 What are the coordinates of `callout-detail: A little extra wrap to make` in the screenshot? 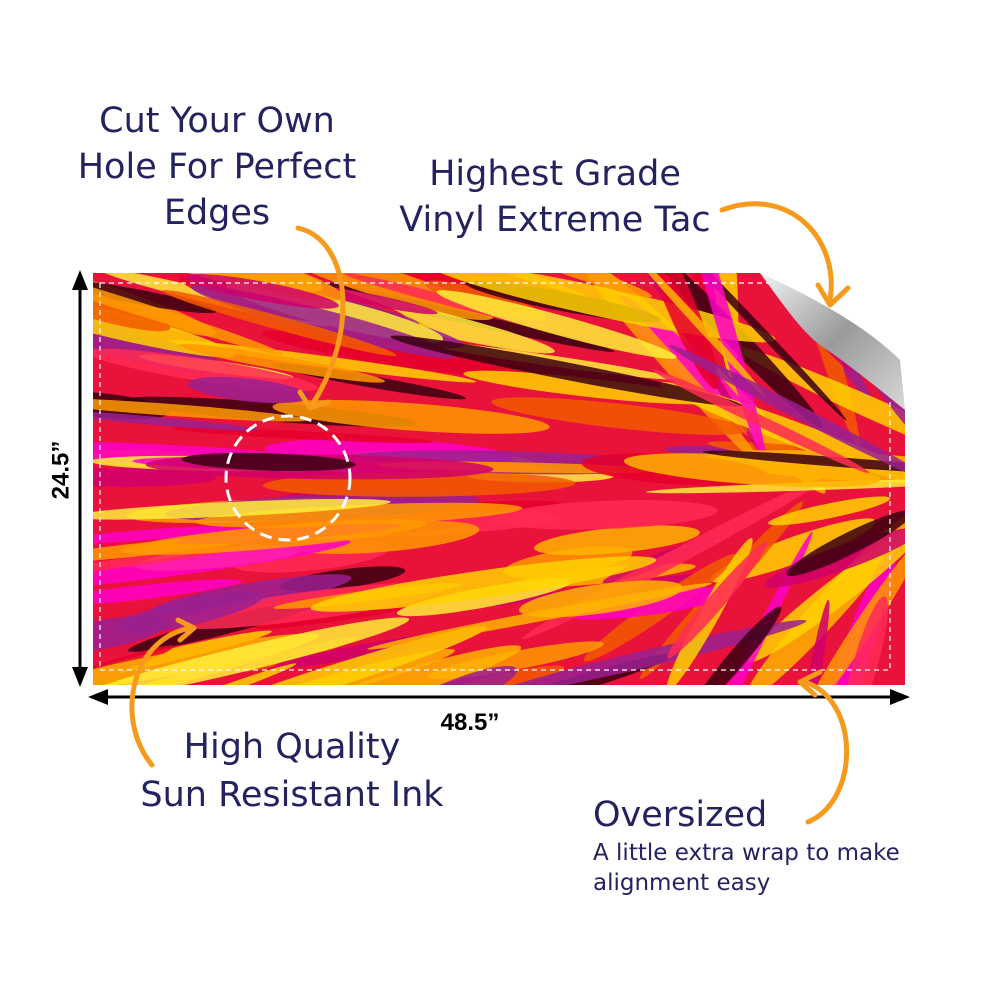 It's located at (746, 853).